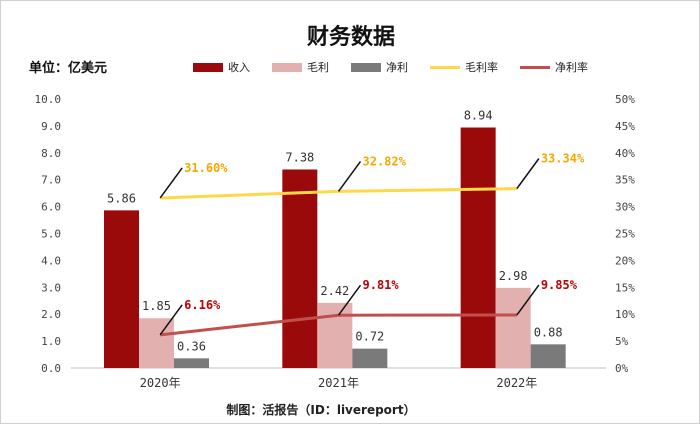 The image size is (700, 424). Describe the element at coordinates (571, 67) in the screenshot. I see `legend-label-net-margin: 净利率` at that location.